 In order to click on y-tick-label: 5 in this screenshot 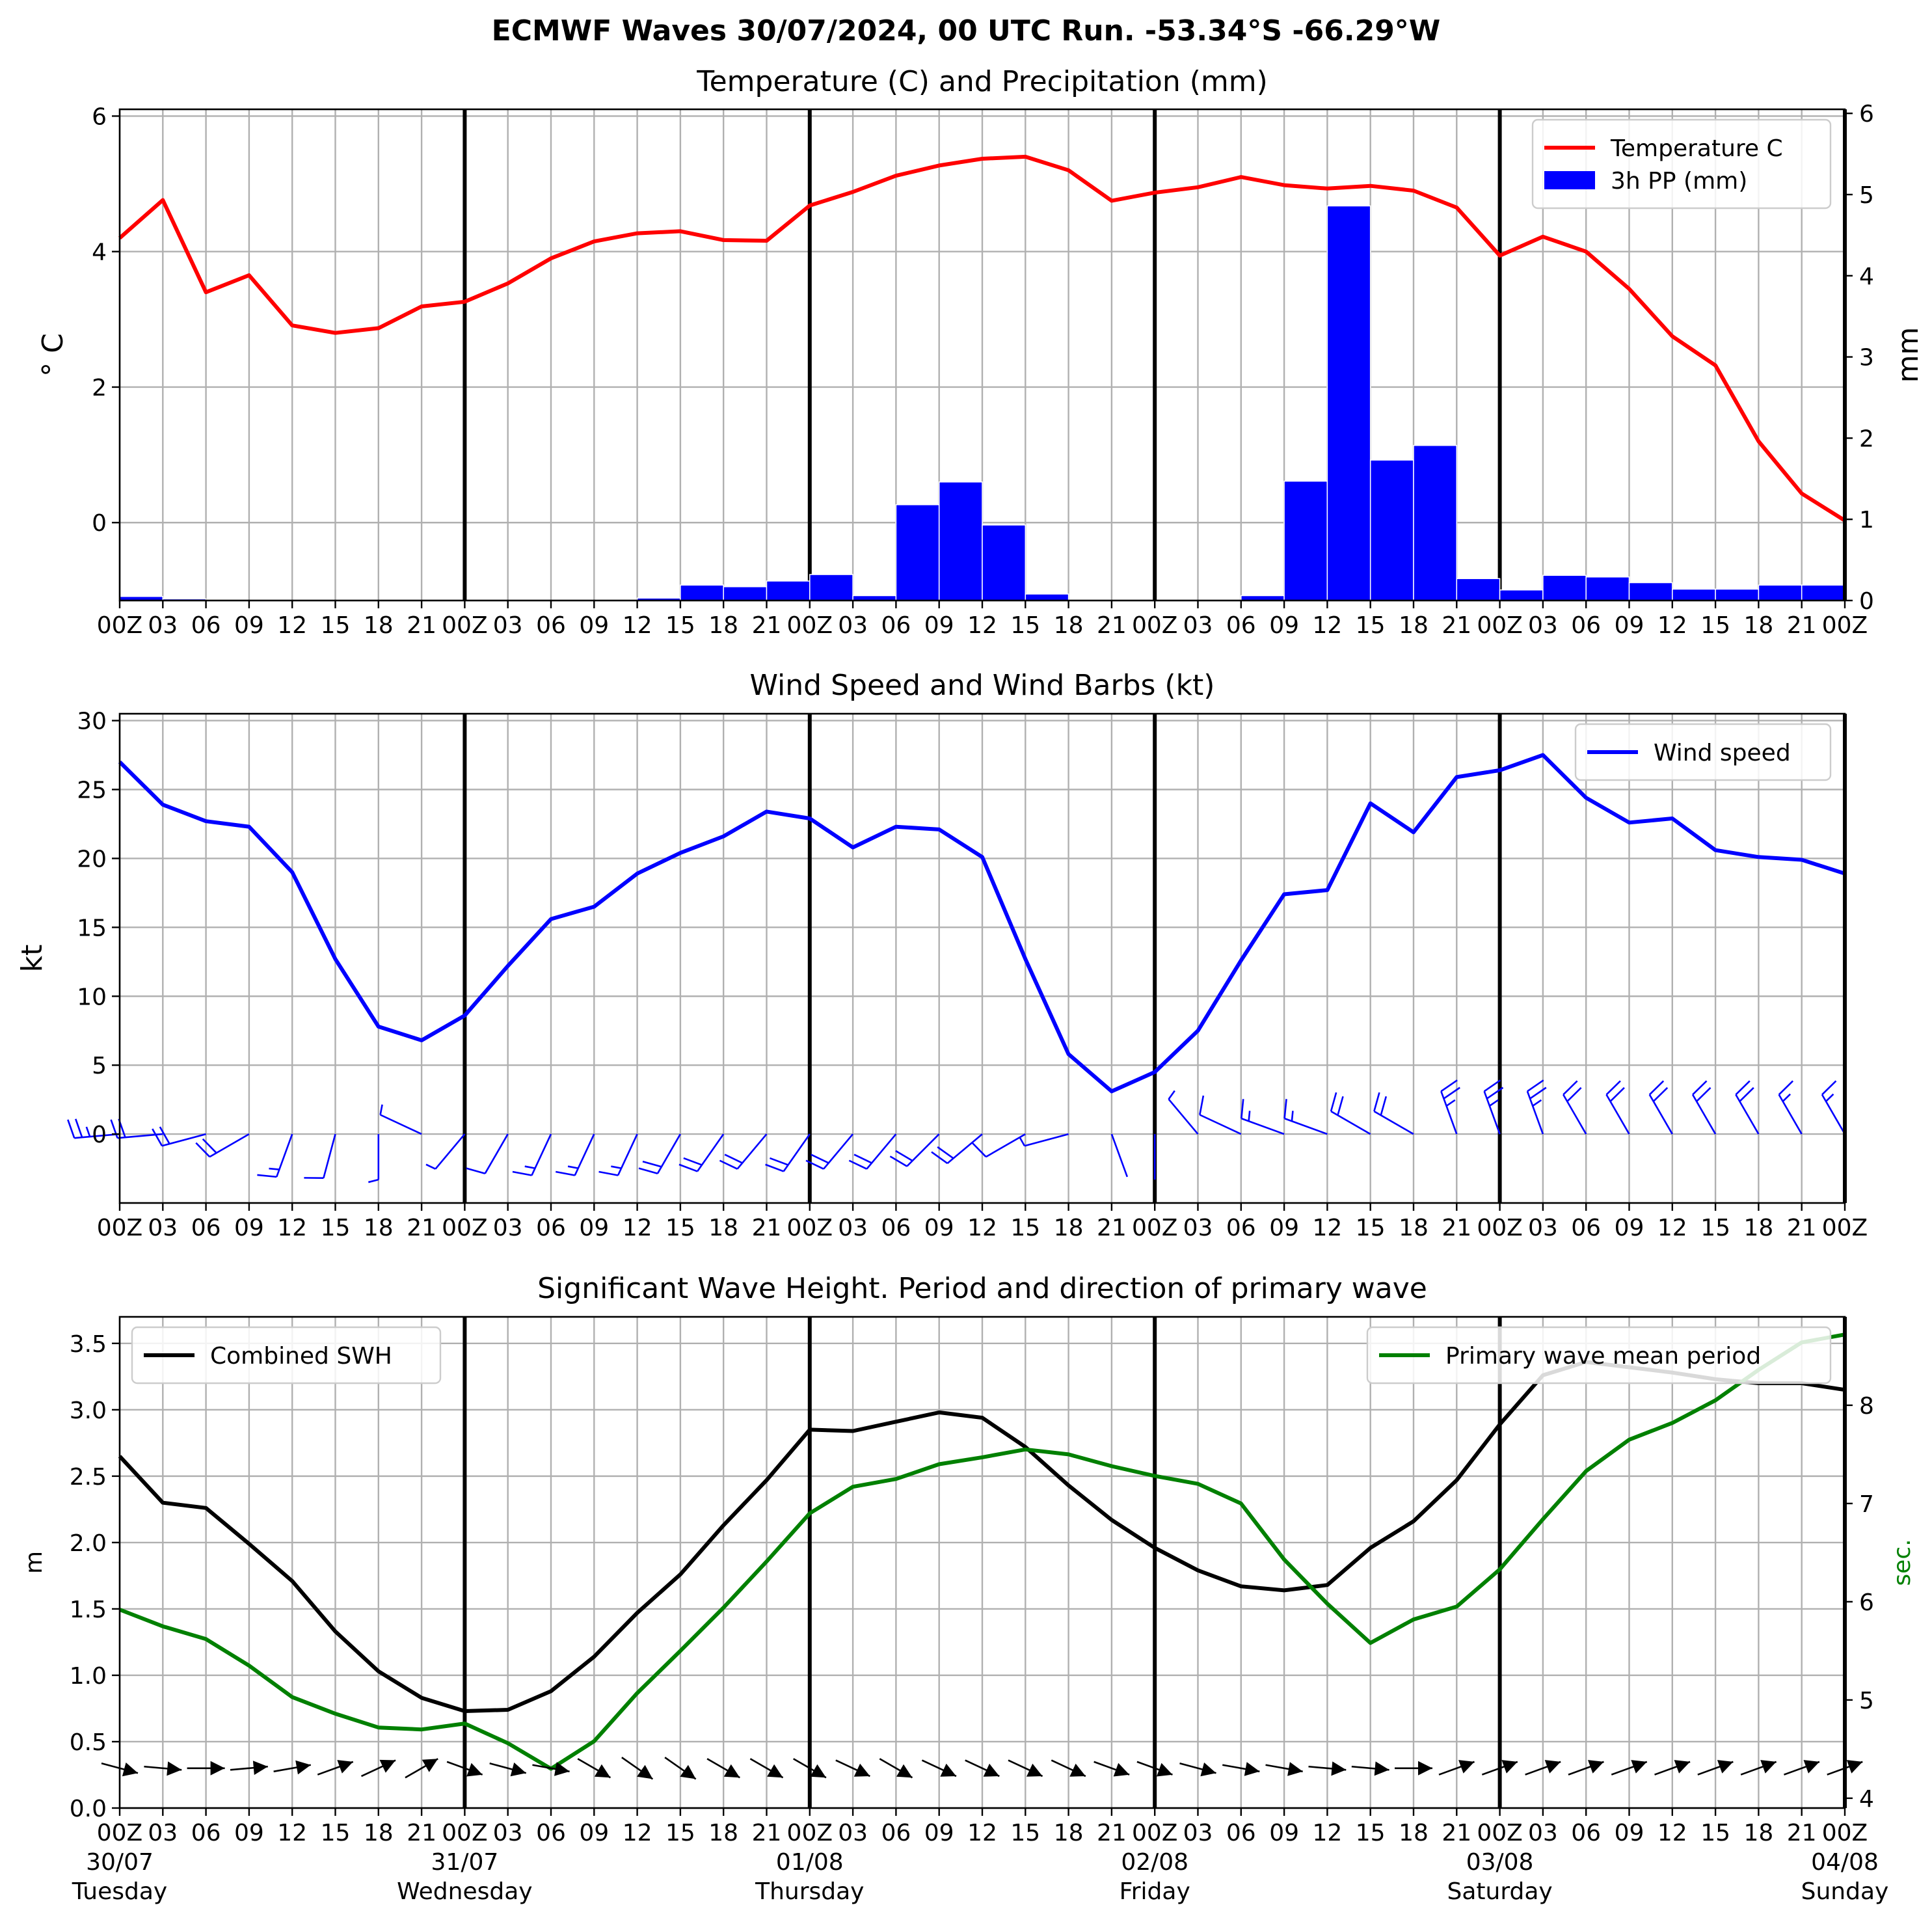, I will do `click(100, 1066)`.